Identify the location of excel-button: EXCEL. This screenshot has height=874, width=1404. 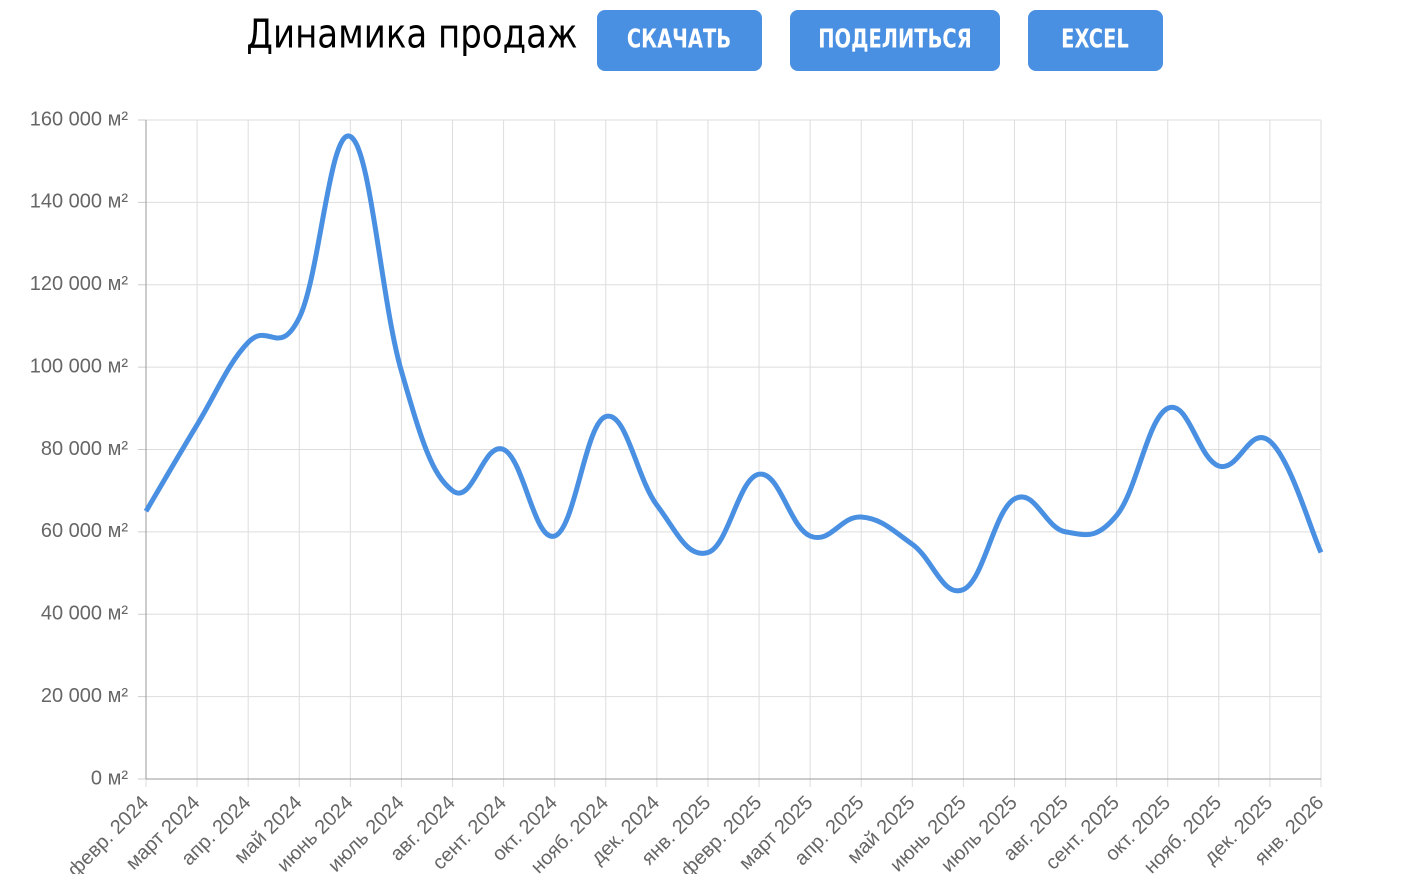
(1095, 40).